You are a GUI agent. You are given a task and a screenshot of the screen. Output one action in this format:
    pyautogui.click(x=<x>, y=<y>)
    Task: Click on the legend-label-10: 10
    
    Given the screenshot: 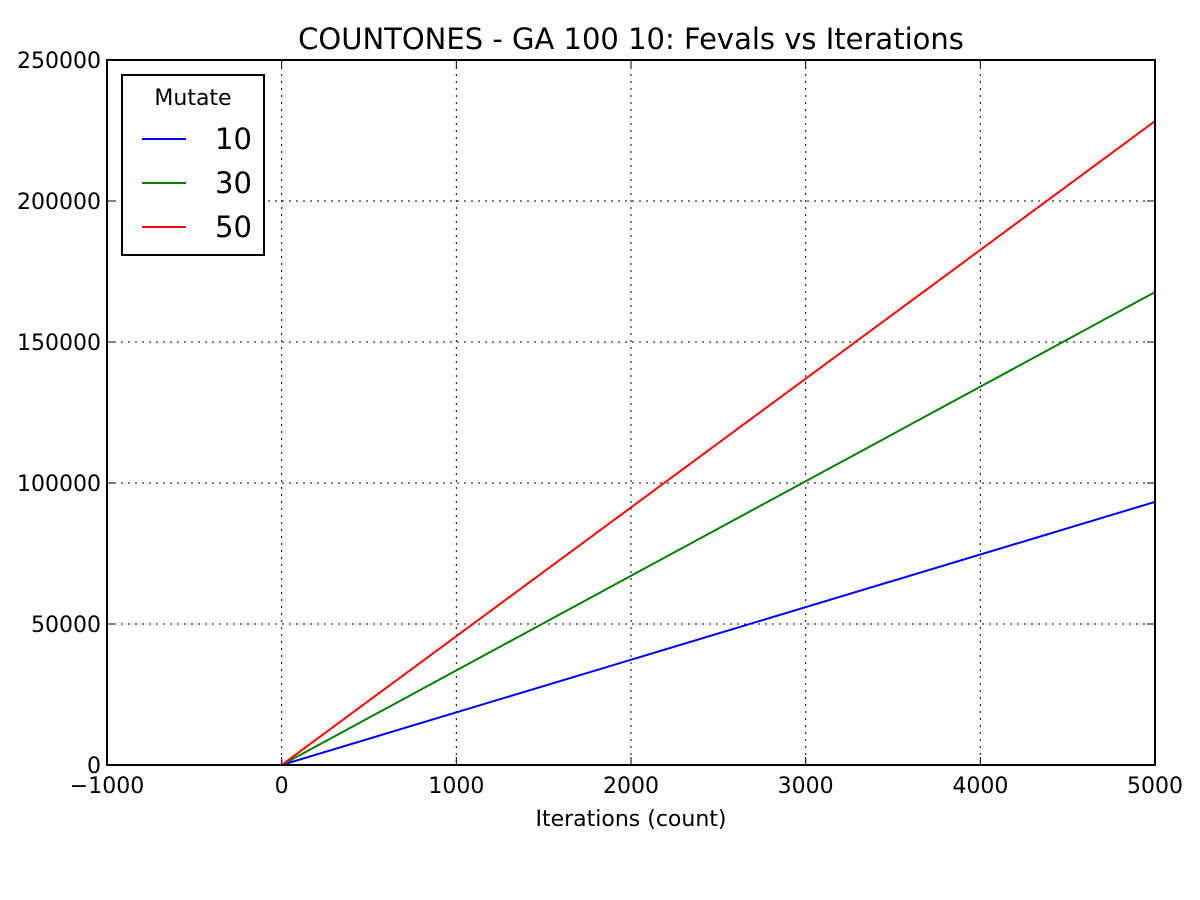 What is the action you would take?
    pyautogui.click(x=233, y=139)
    